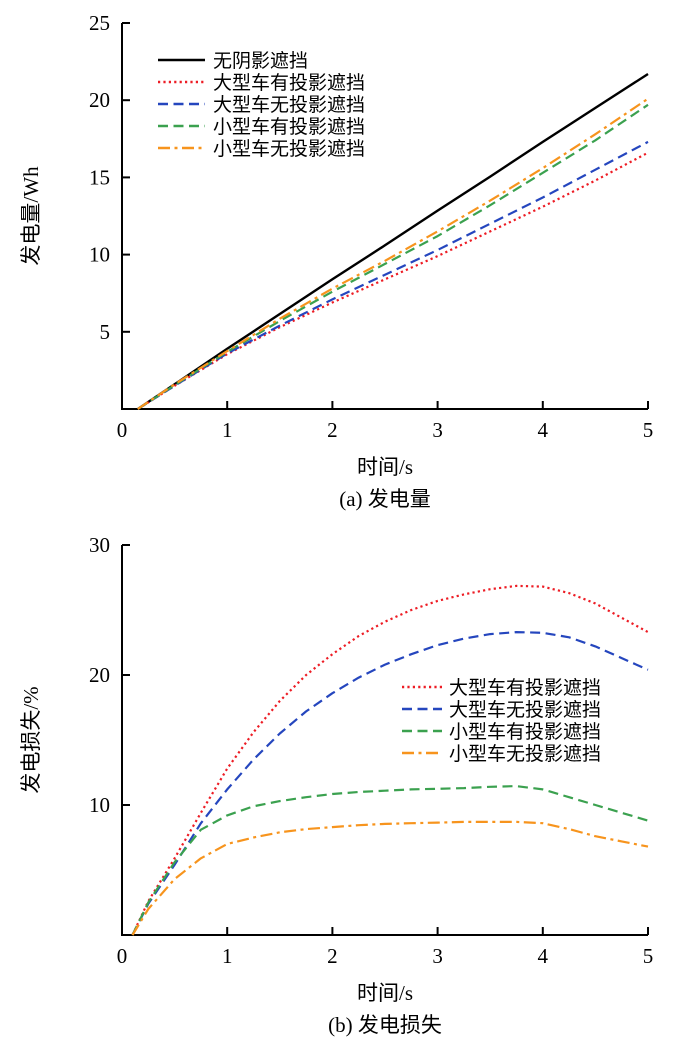  I want to click on legend-label-no-shading: 无阴影遮挡, so click(260, 61).